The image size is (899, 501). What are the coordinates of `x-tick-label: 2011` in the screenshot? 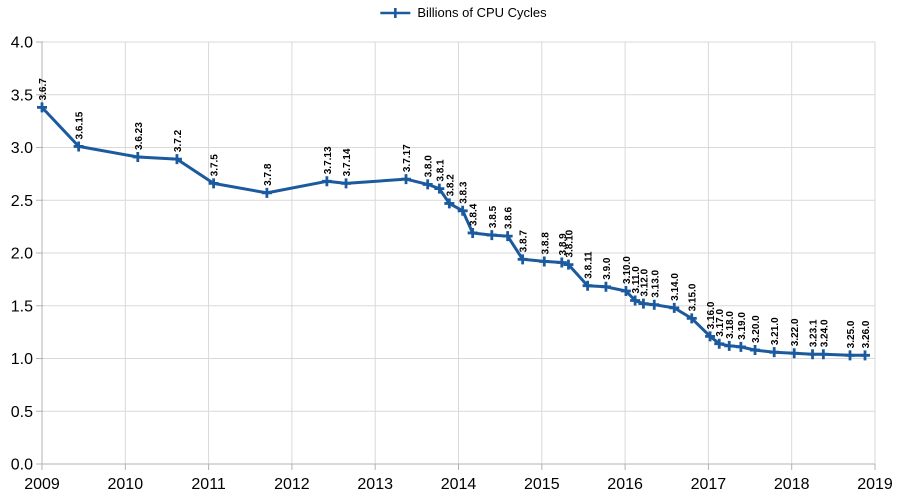 It's located at (208, 484).